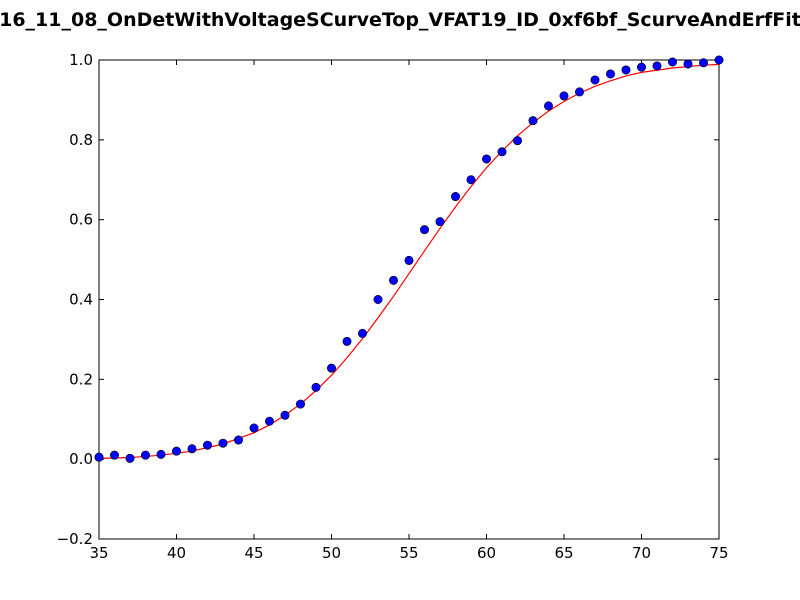 The image size is (800, 600). I want to click on x-tick-label: 55, so click(408, 553).